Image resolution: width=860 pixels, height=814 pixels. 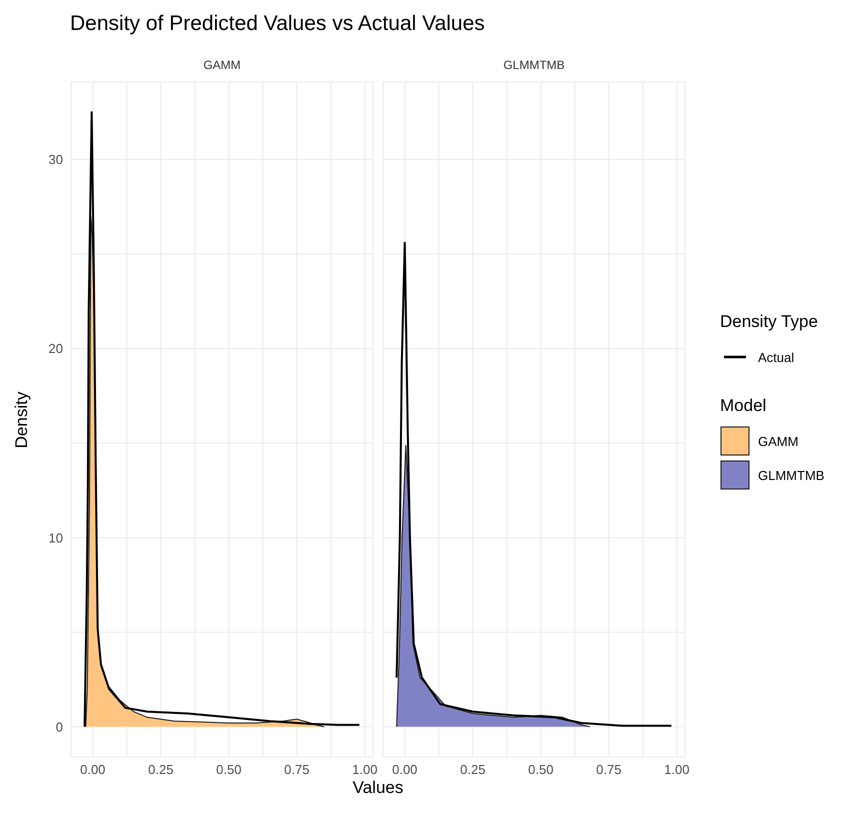 I want to click on chart-title: Density of Predicted Values vs Actual Values, so click(x=277, y=24).